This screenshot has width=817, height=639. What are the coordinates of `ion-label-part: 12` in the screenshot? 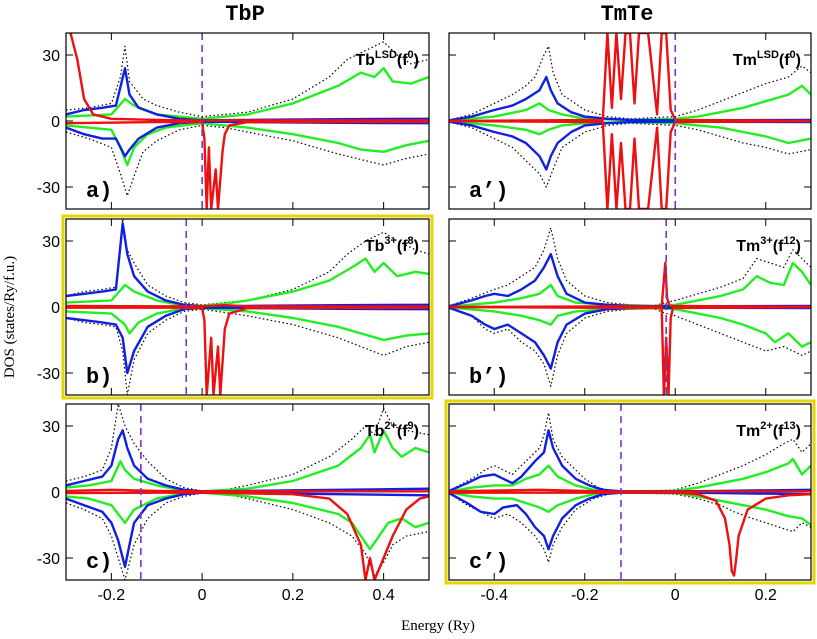 It's located at (789, 241).